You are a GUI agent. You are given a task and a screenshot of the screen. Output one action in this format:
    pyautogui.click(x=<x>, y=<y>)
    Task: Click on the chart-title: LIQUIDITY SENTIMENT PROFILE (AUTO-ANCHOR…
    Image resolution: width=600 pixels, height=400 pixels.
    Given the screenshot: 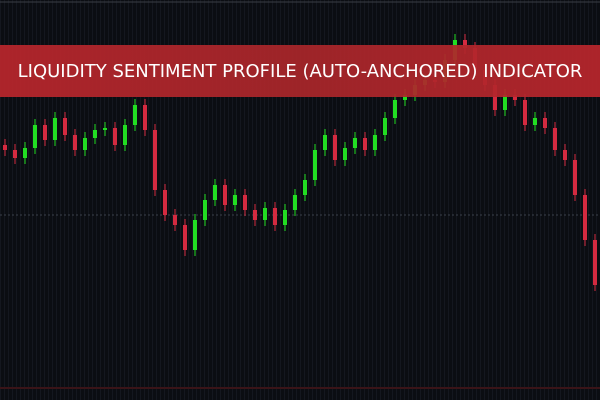 What is the action you would take?
    pyautogui.click(x=300, y=71)
    